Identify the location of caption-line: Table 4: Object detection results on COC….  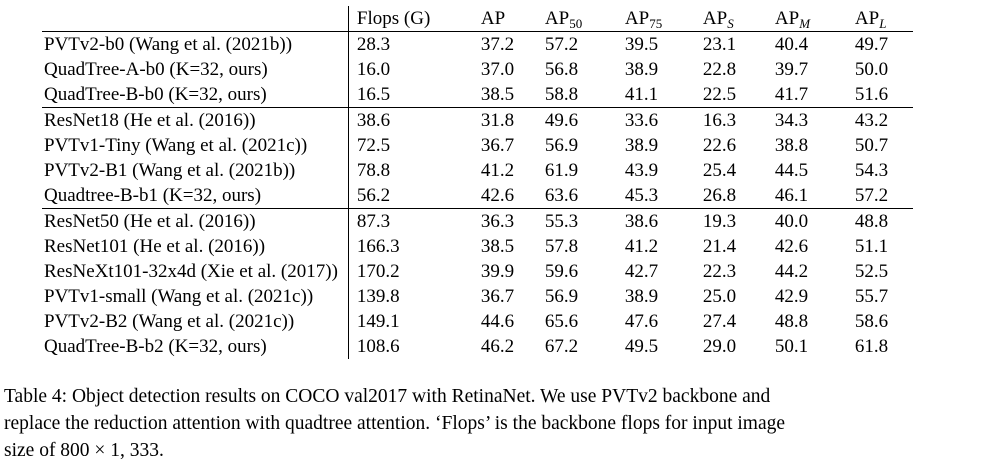
(387, 396).